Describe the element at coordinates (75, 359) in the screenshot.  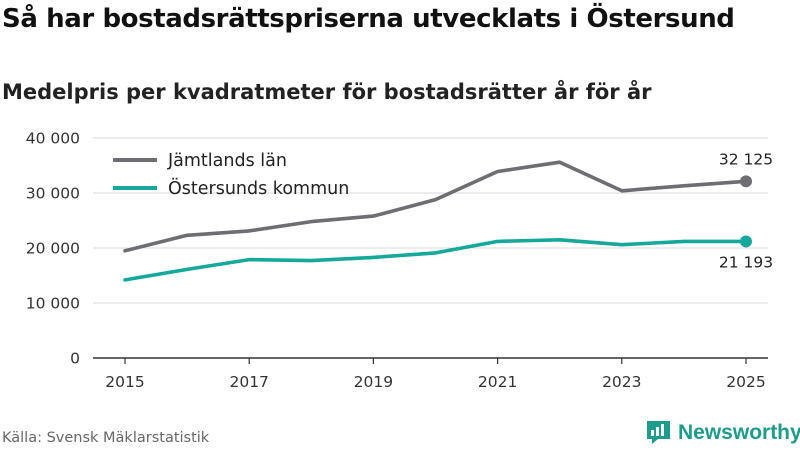
I see `y-tick-label: 0` at that location.